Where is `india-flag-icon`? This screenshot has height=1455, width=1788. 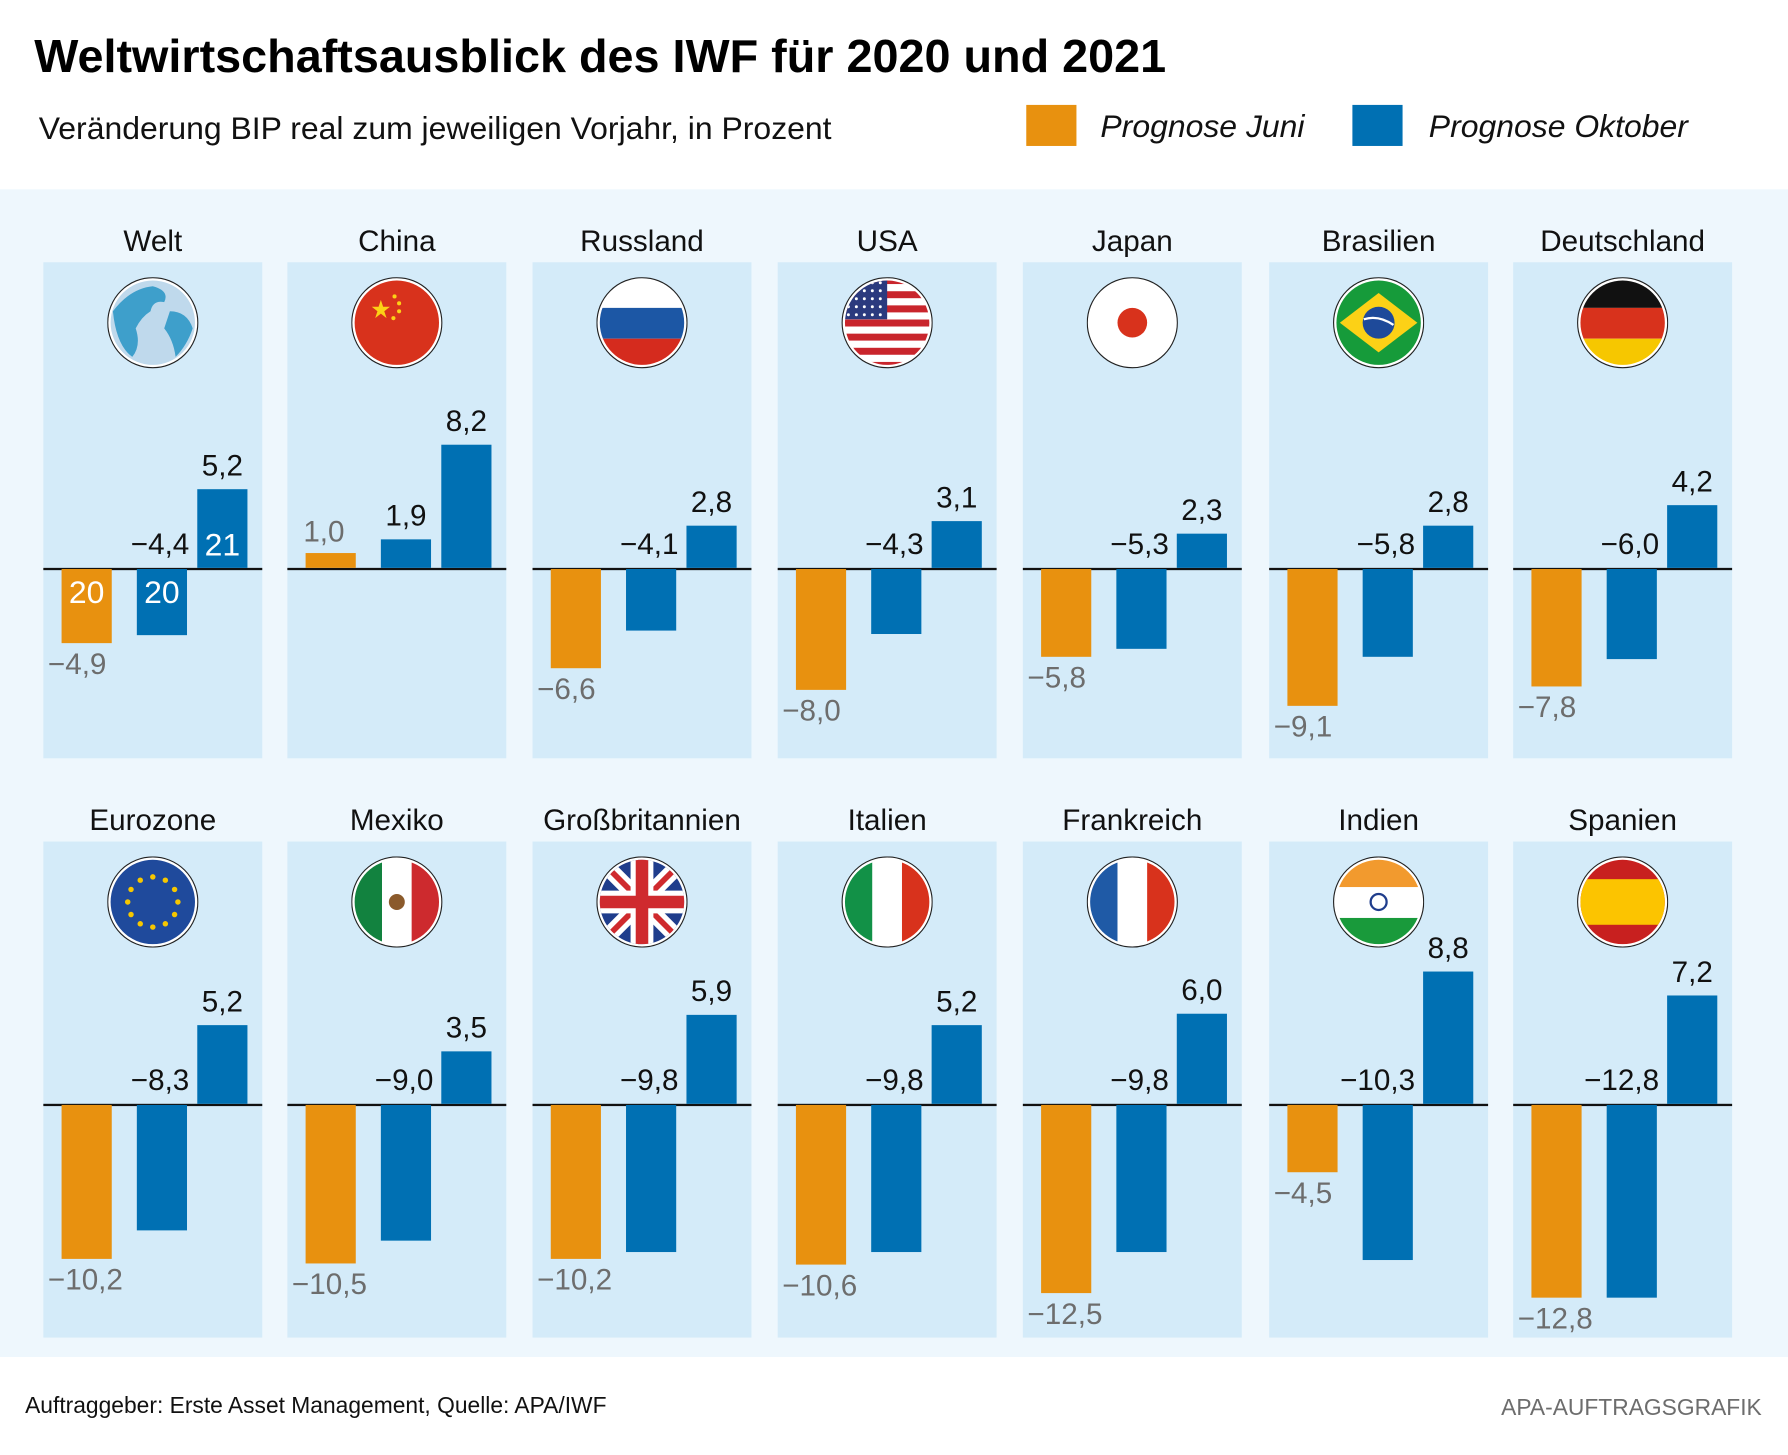
india-flag-icon is located at coordinates (1379, 902).